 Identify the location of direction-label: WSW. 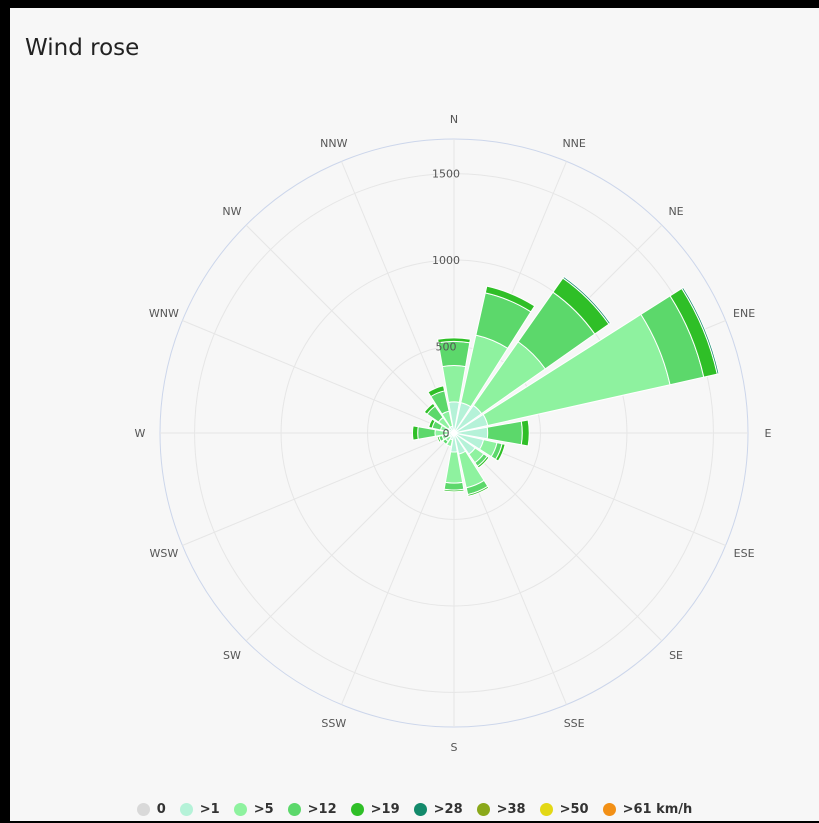
(164, 553).